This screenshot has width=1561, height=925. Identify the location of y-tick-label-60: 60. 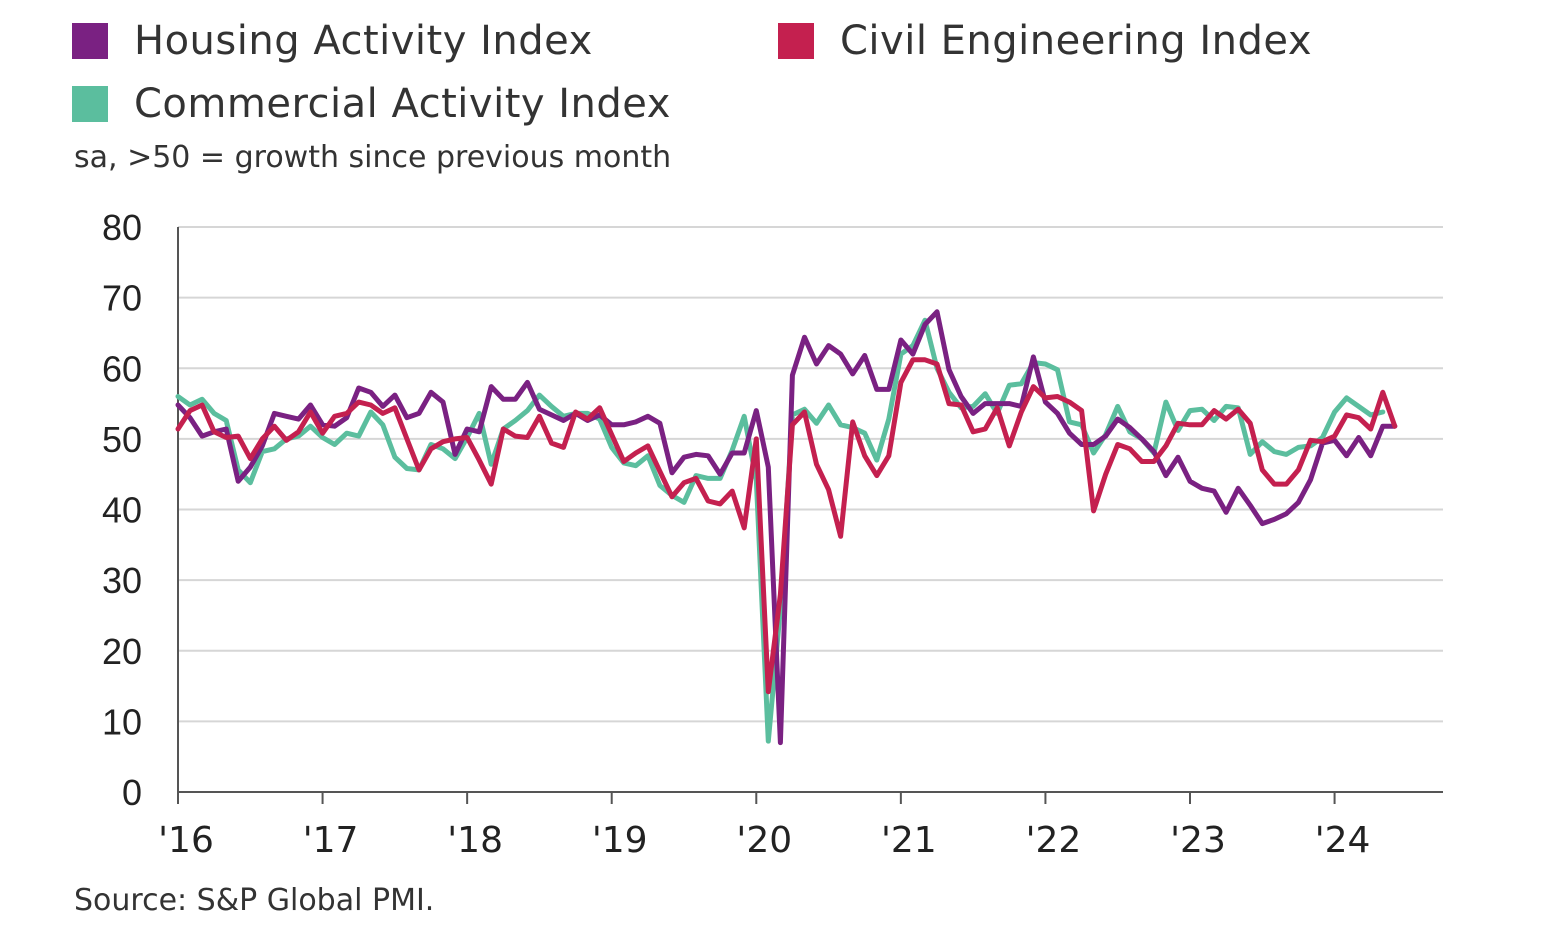
(122, 368).